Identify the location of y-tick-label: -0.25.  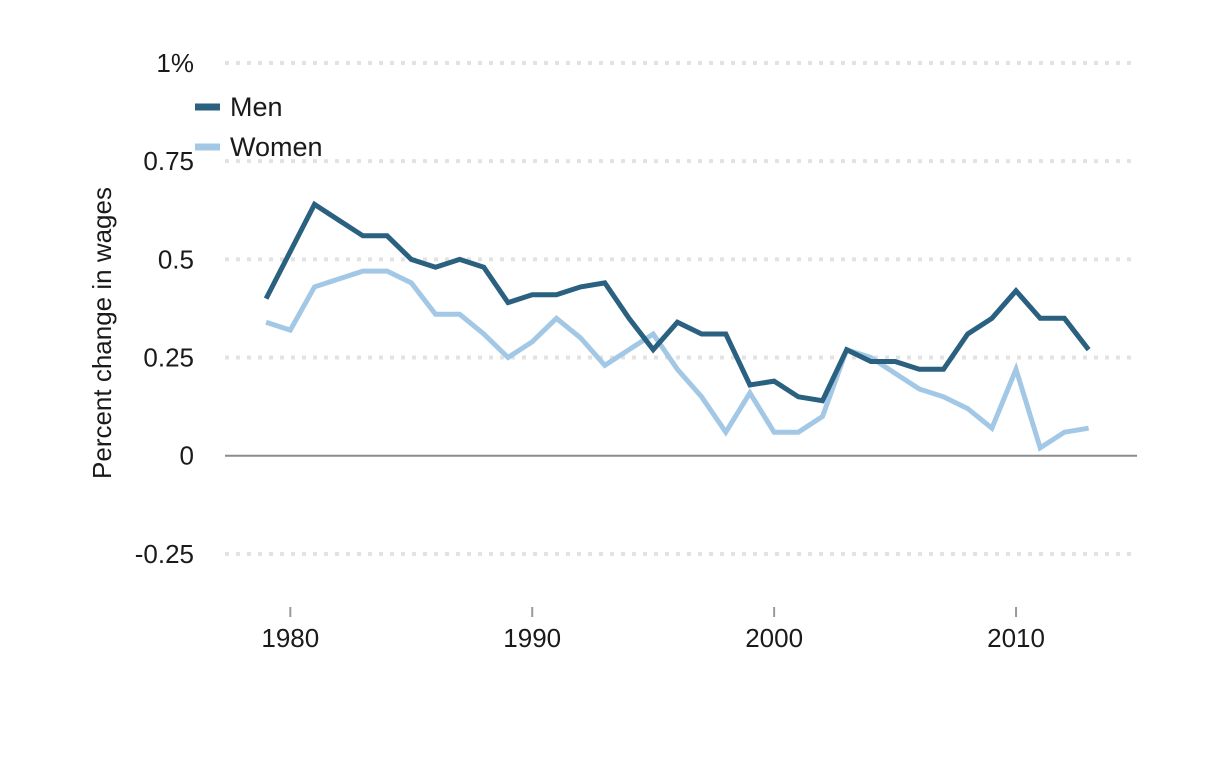
(164, 554).